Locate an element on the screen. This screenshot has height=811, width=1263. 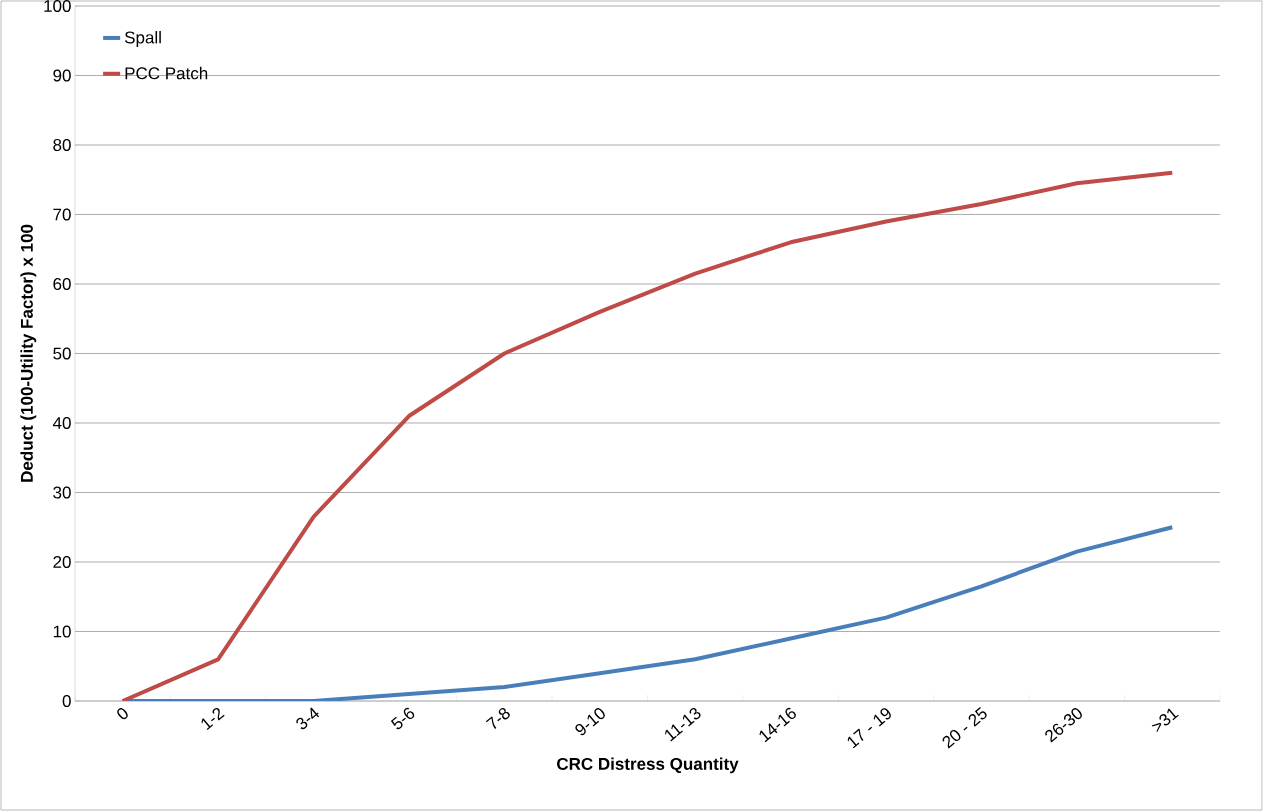
y-tick-label: 90 is located at coordinates (62, 75).